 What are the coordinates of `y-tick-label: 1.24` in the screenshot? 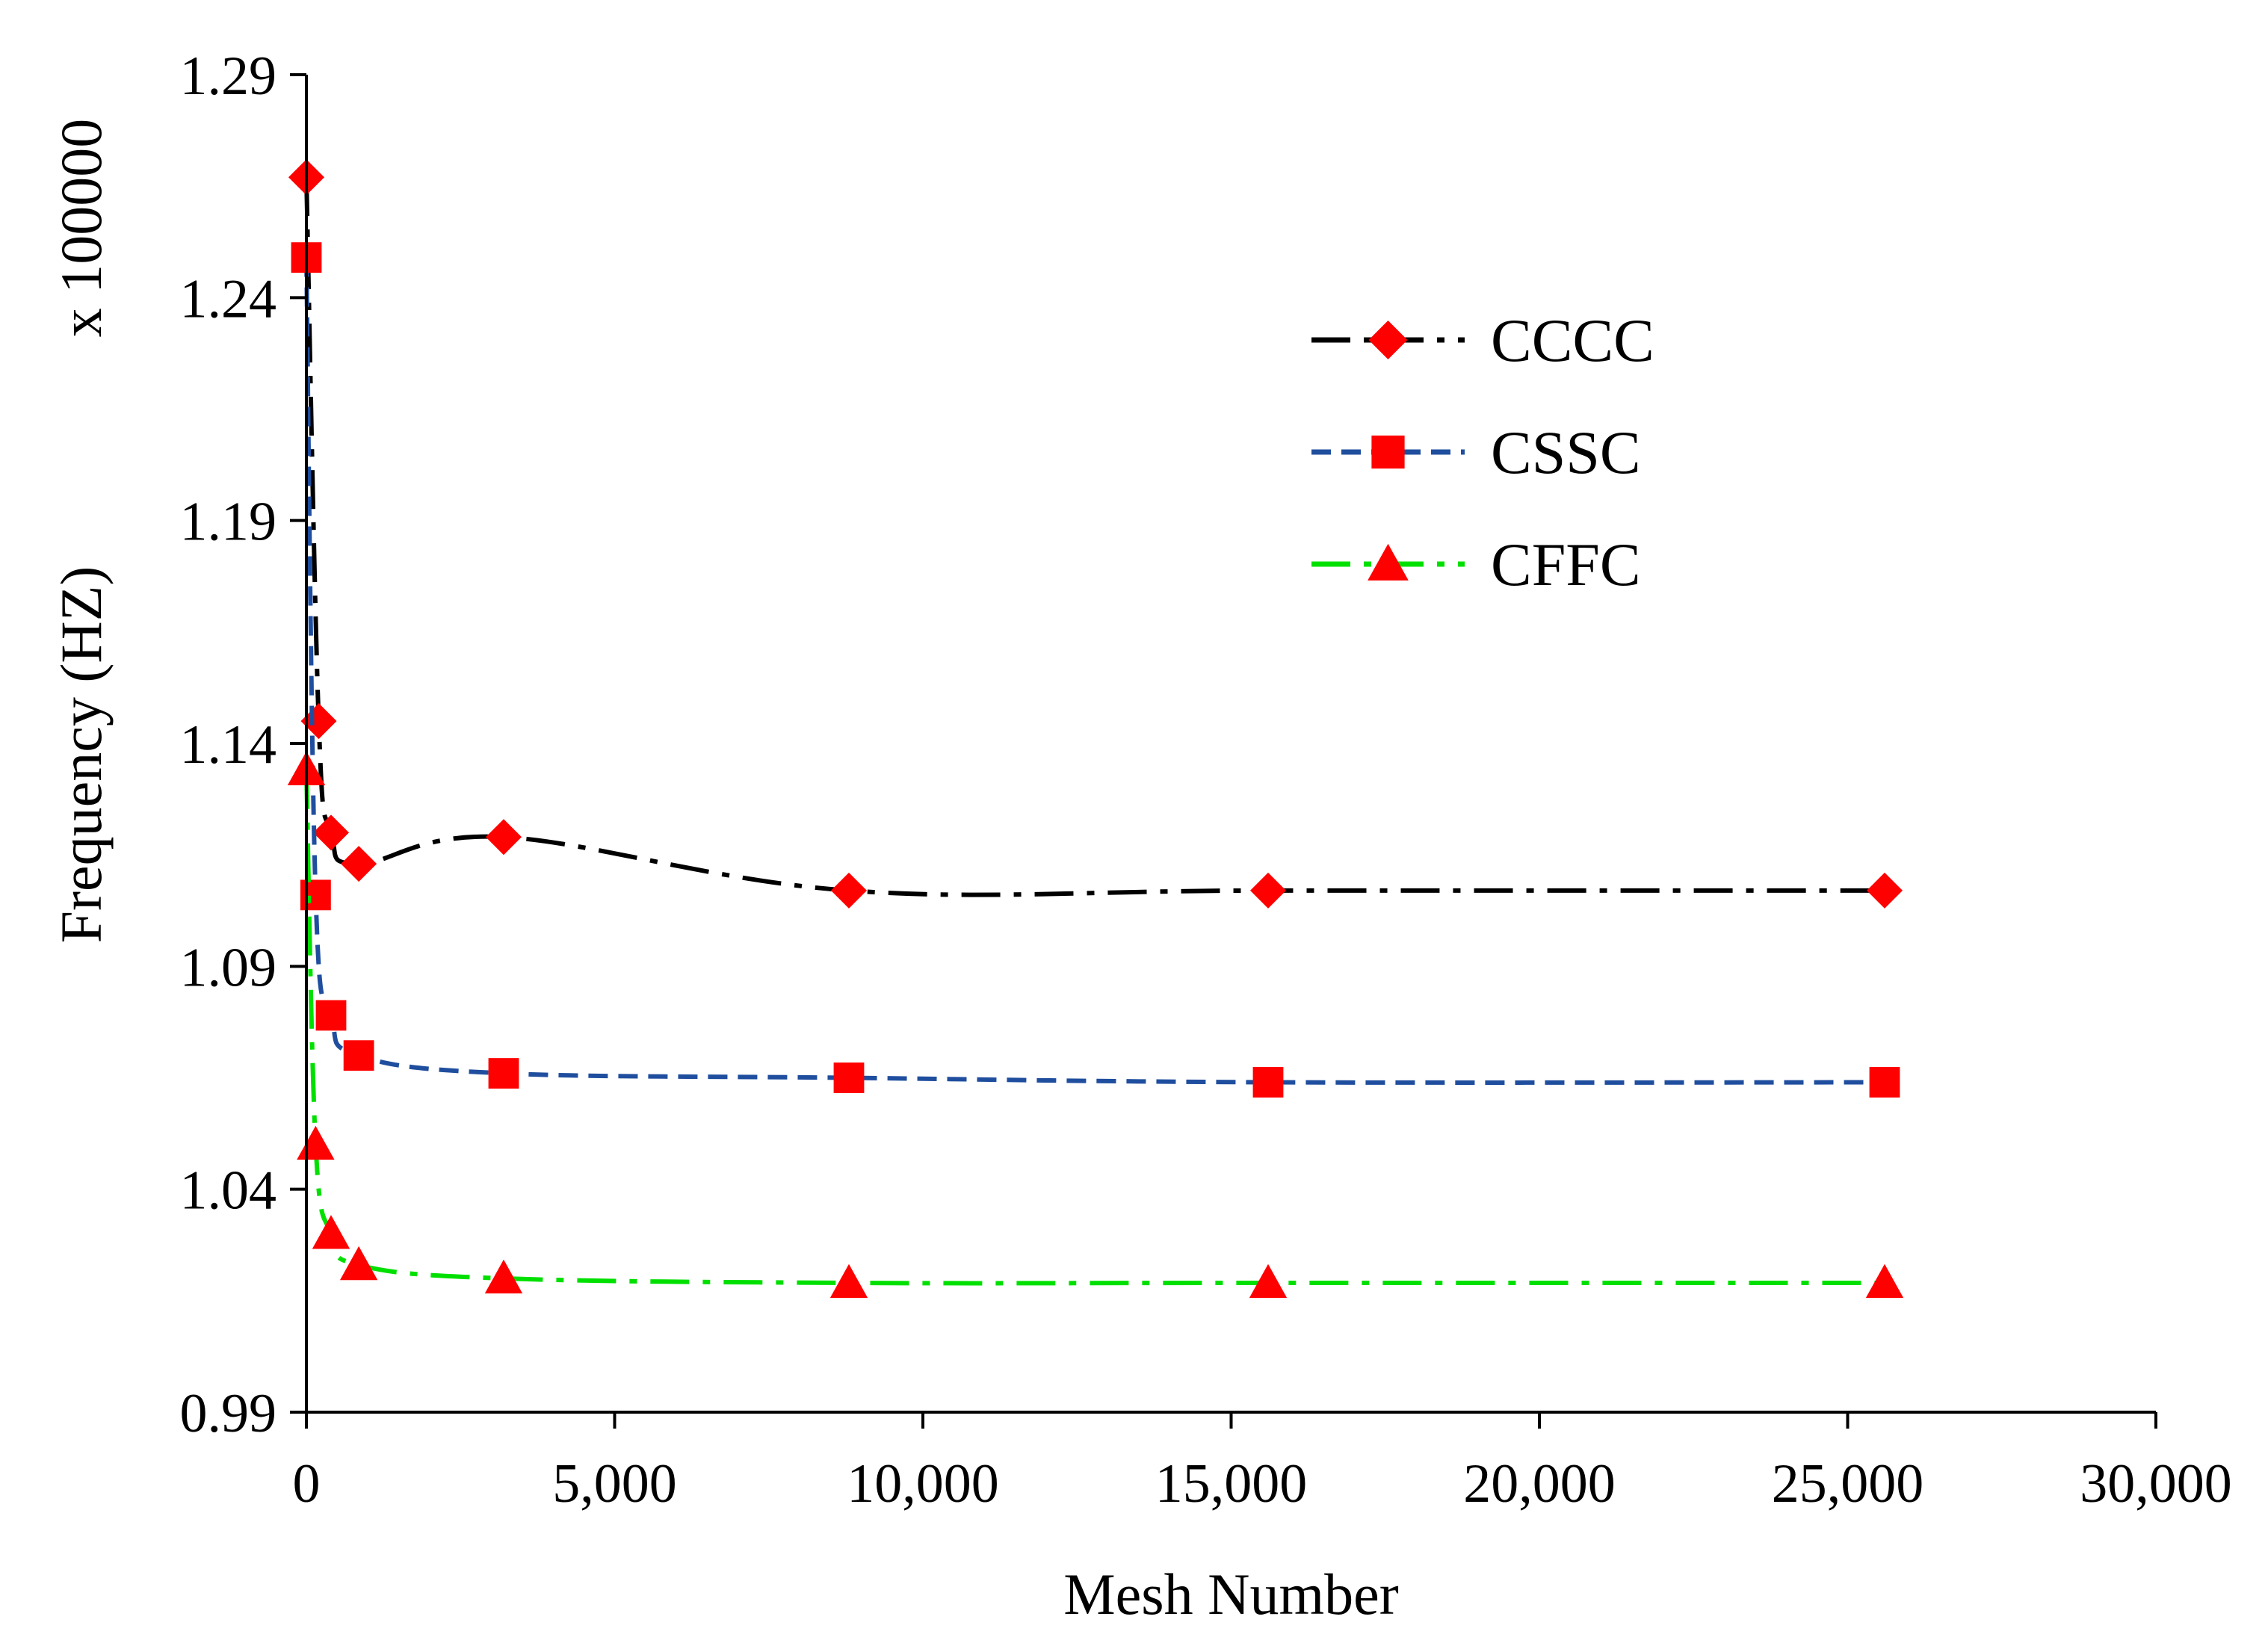 It's located at (228, 299).